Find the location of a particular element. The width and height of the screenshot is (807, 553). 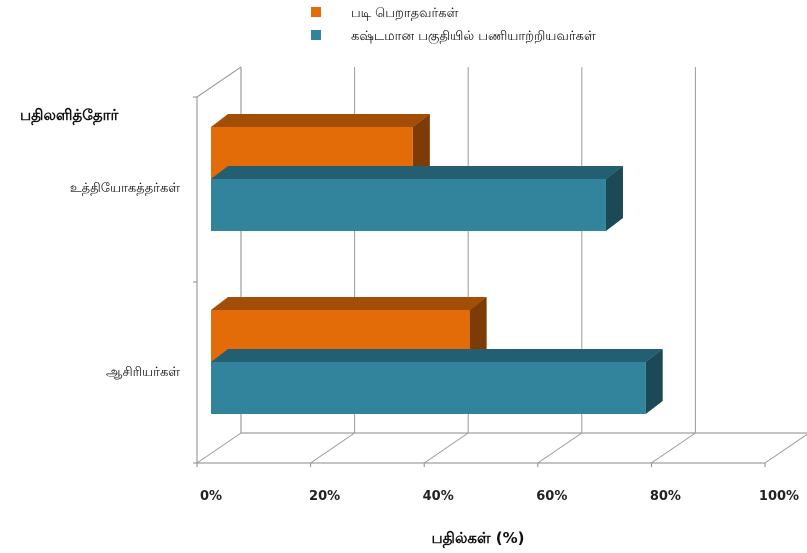

value-tick-label: 0% is located at coordinates (211, 496).